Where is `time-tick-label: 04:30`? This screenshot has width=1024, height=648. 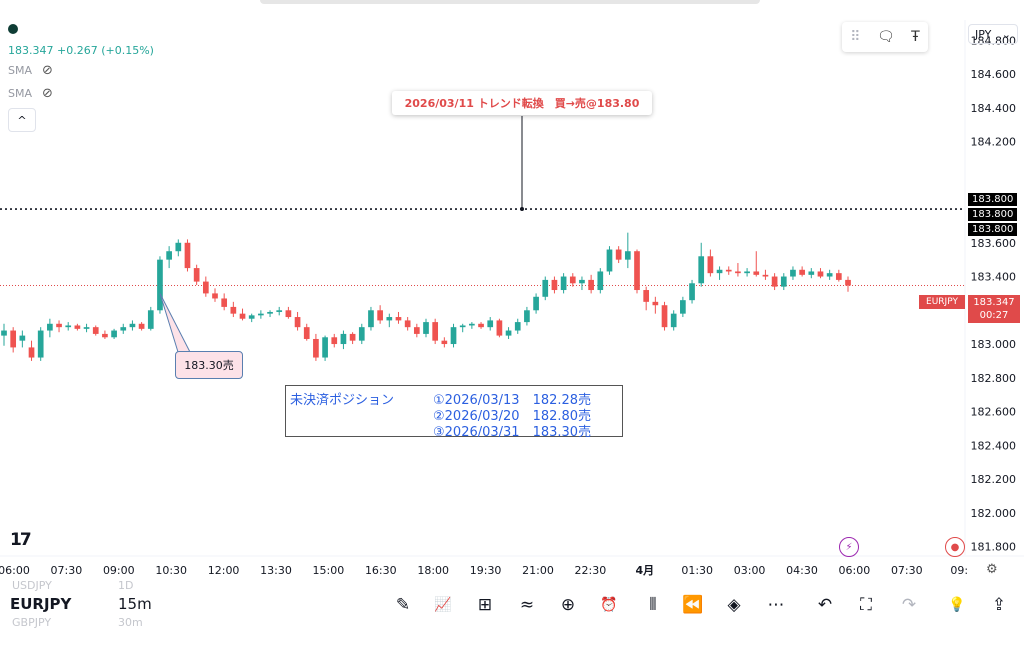 time-tick-label: 04:30 is located at coordinates (802, 570).